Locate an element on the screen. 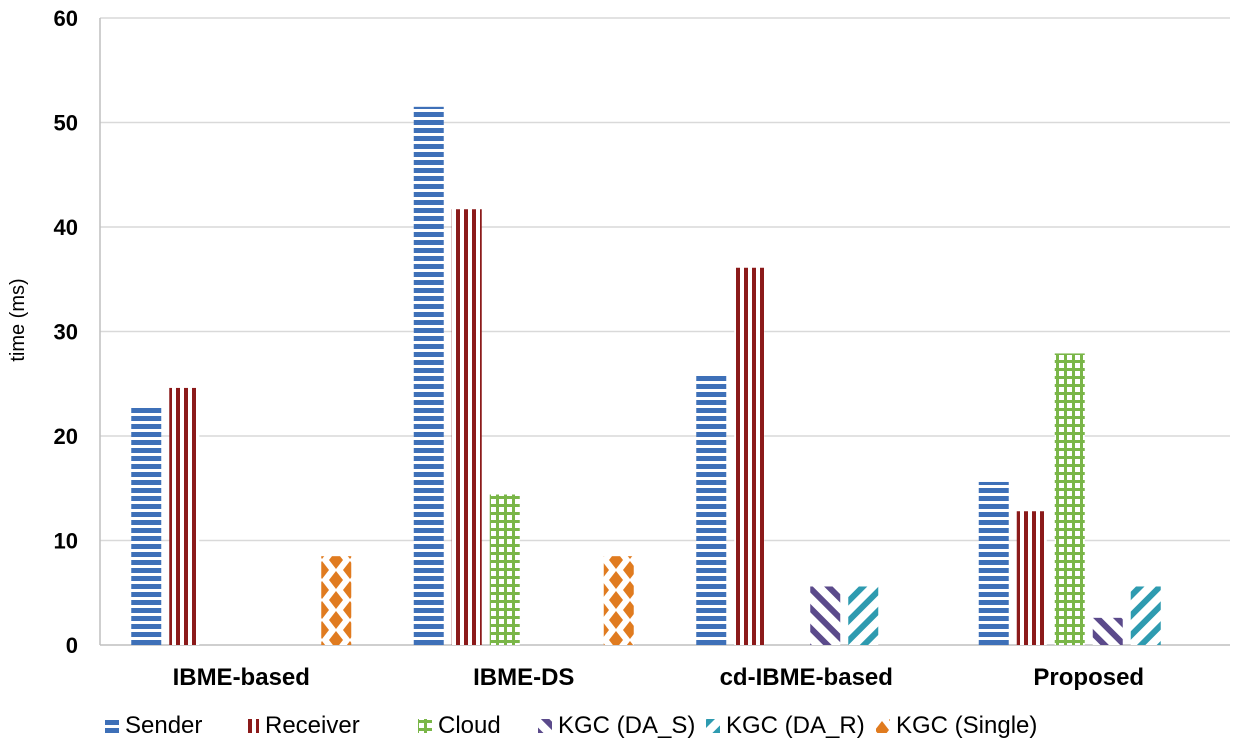 This screenshot has height=751, width=1250. bar-kgc-da-s-proposed is located at coordinates (1107, 631).